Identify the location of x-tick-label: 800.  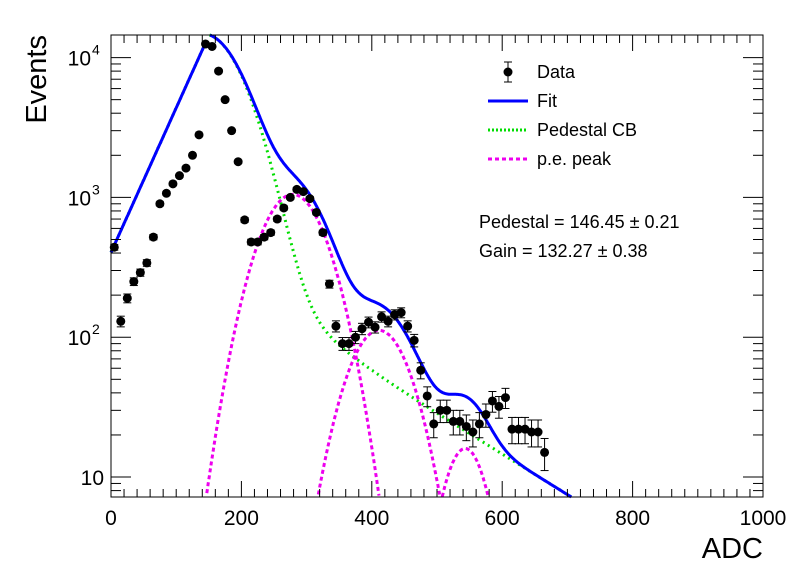
(632, 518).